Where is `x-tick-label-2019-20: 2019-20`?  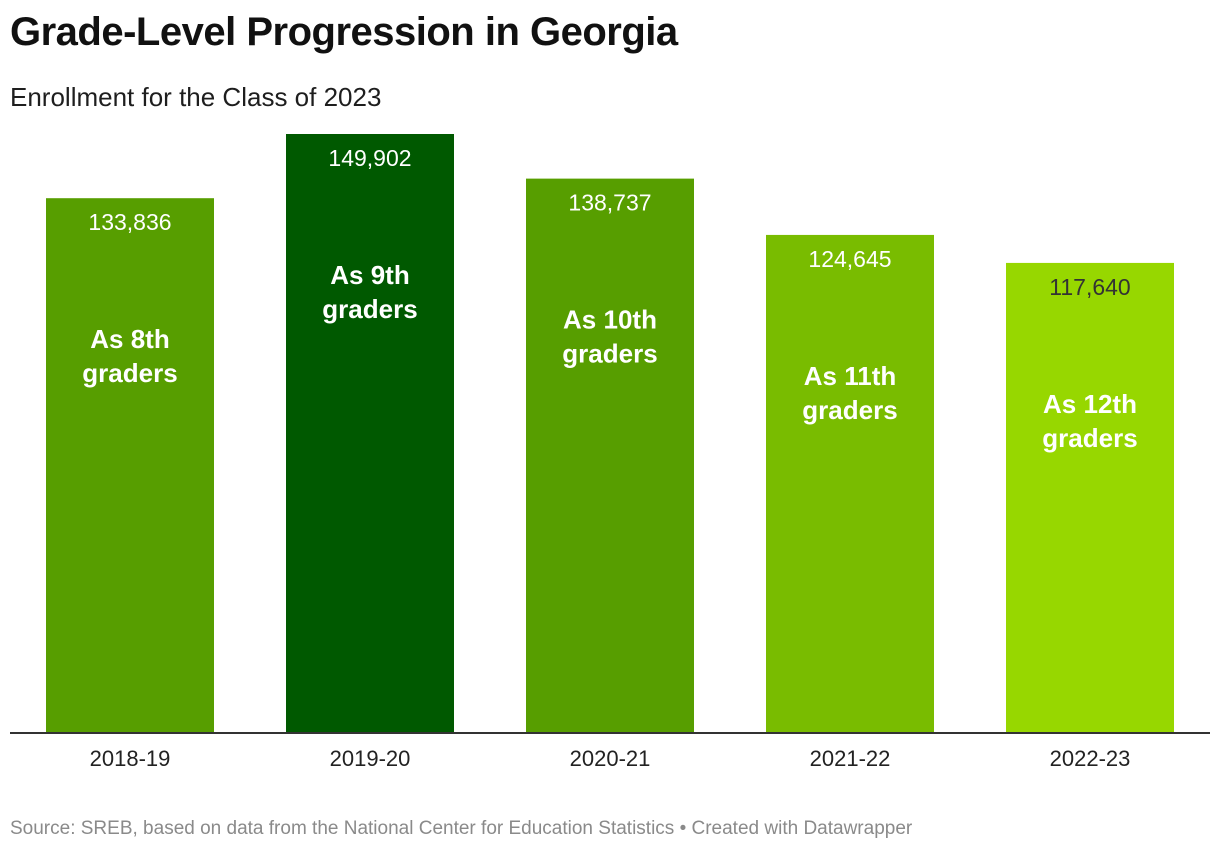 x-tick-label-2019-20: 2019-20 is located at coordinates (370, 758).